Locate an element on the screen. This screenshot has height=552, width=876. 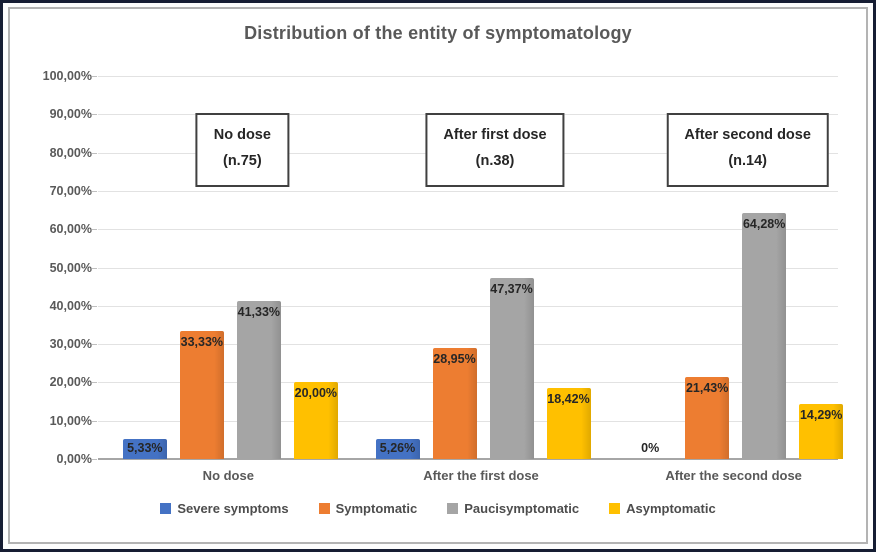
x-axis-line is located at coordinates (468, 459).